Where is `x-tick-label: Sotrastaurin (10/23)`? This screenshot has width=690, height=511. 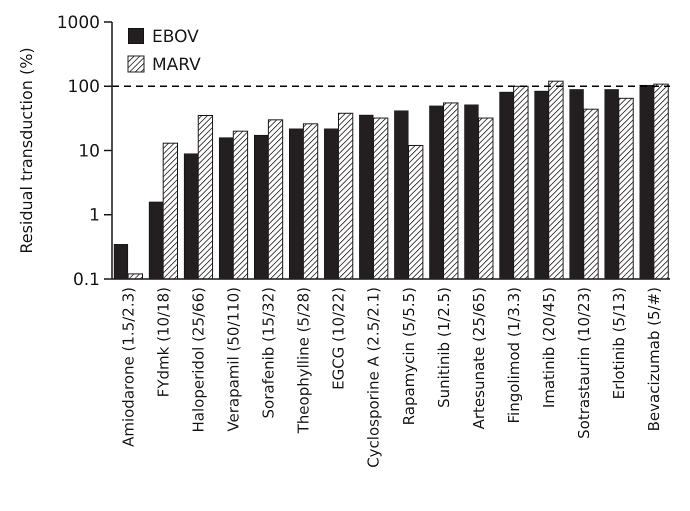 x-tick-label: Sotrastaurin (10/23) is located at coordinates (584, 363).